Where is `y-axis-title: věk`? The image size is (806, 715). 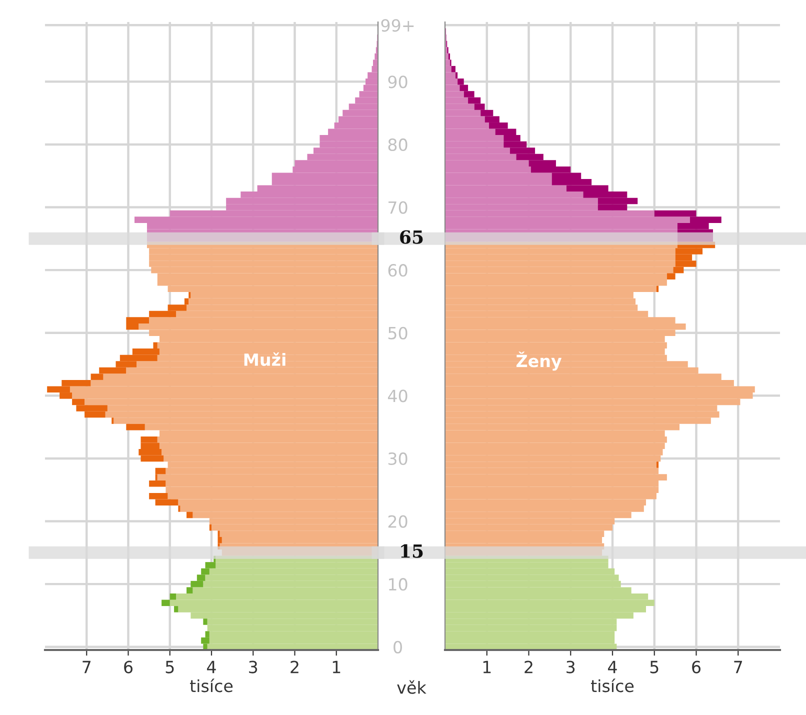 y-axis-title: věk is located at coordinates (411, 687).